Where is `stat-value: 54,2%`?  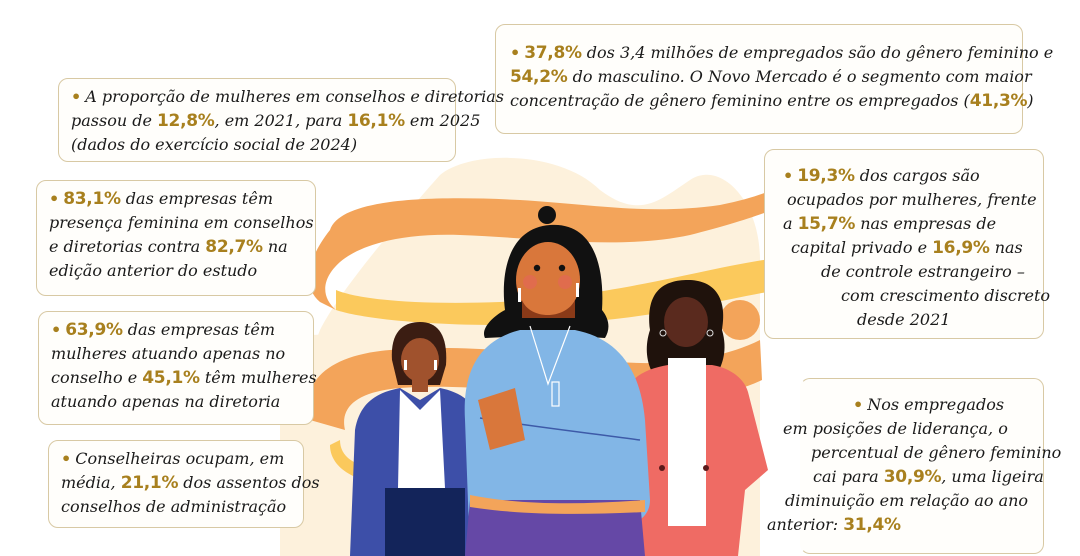 stat-value: 54,2% is located at coordinates (539, 77).